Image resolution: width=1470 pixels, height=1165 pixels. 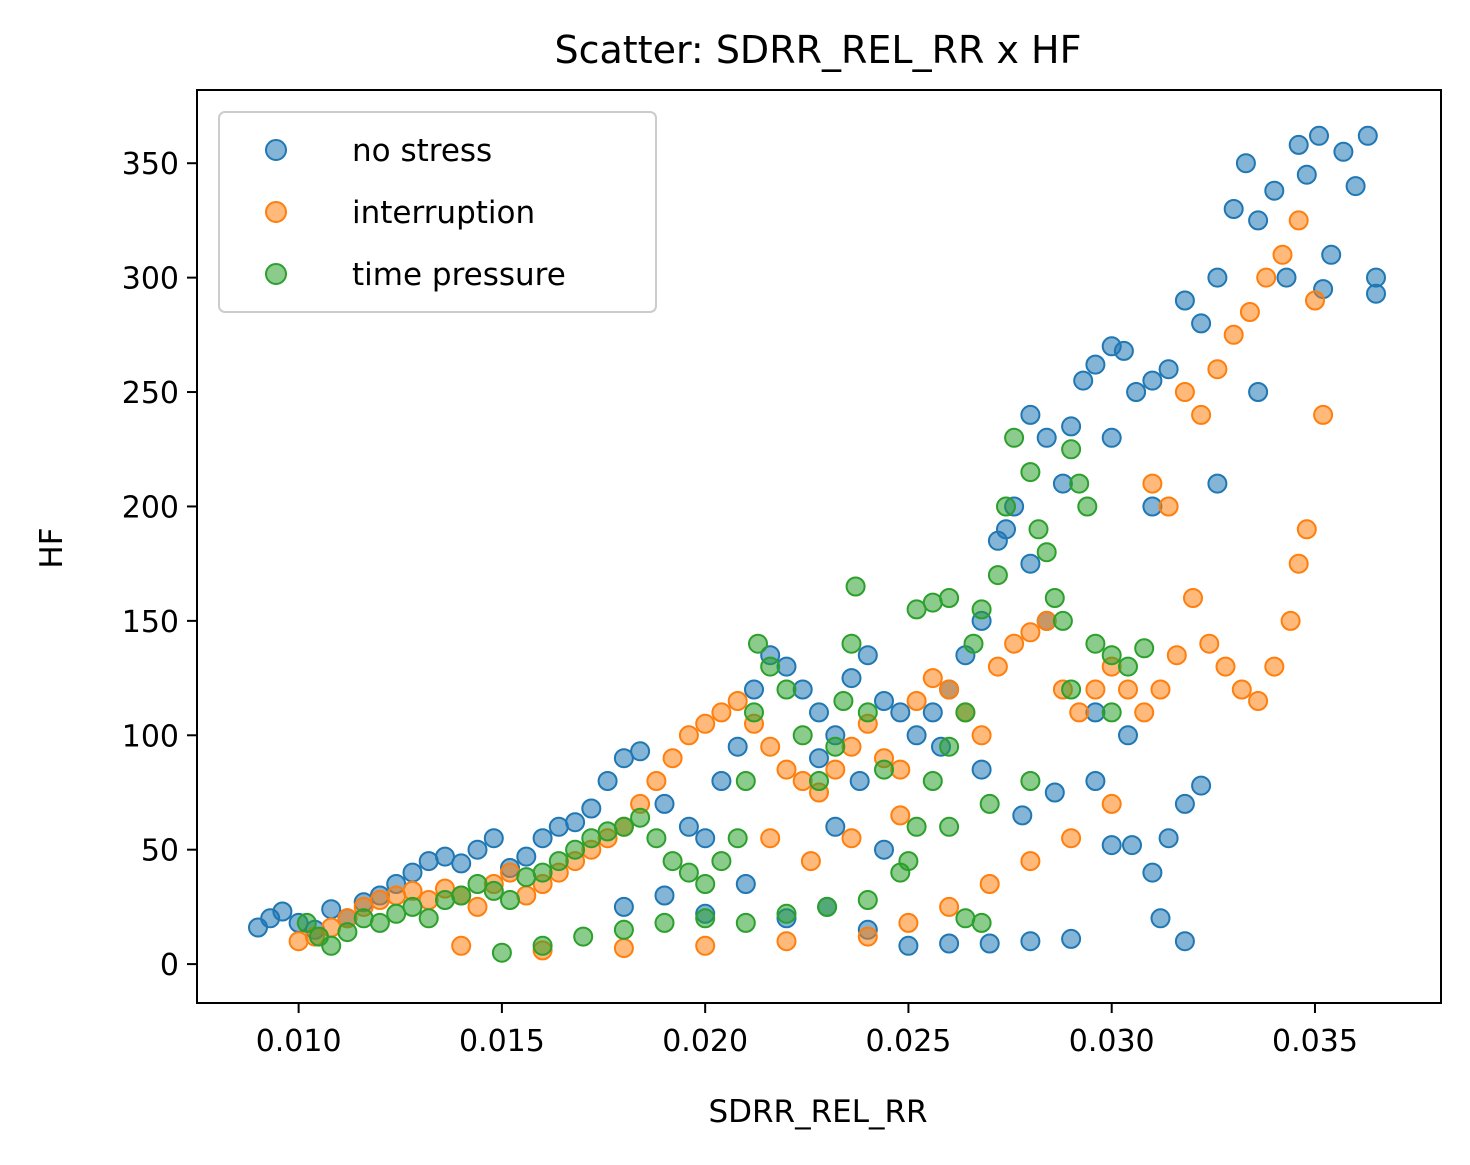 What do you see at coordinates (150, 279) in the screenshot?
I see `y-tick-label: 300` at bounding box center [150, 279].